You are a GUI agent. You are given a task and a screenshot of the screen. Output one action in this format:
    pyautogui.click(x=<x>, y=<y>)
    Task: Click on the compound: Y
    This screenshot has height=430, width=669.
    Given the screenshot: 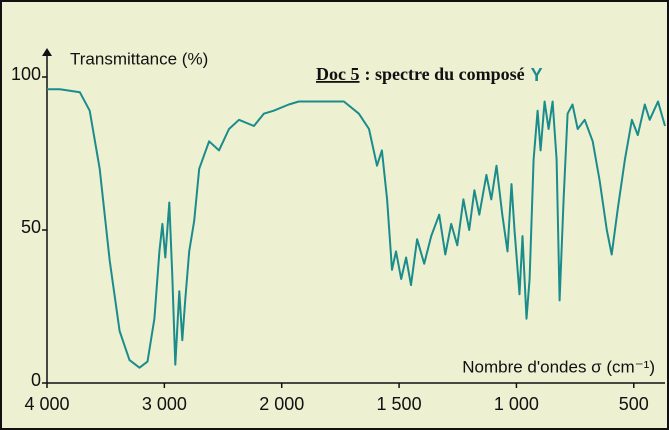 What is the action you would take?
    pyautogui.click(x=537, y=75)
    